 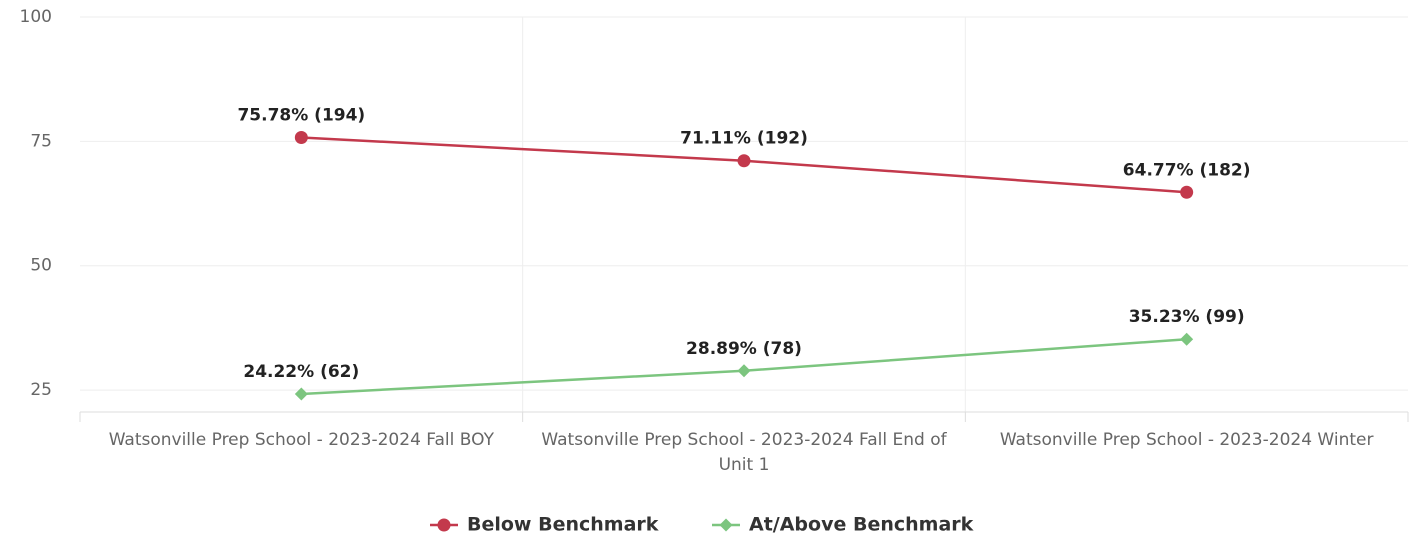 What do you see at coordinates (861, 525) in the screenshot?
I see `legend-label: At/Above Benchmark` at bounding box center [861, 525].